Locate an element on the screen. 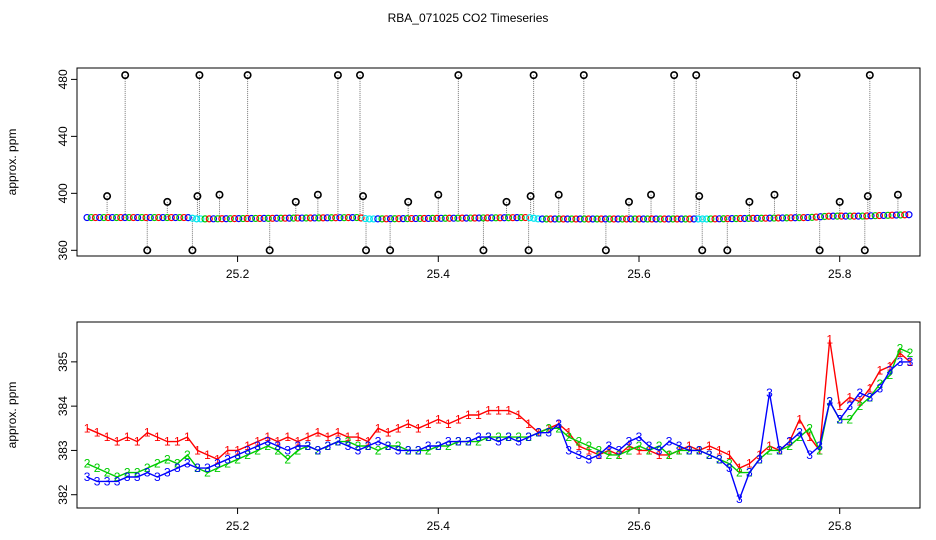 The width and height of the screenshot is (936, 540). y-tick-label: 400 is located at coordinates (63, 193).